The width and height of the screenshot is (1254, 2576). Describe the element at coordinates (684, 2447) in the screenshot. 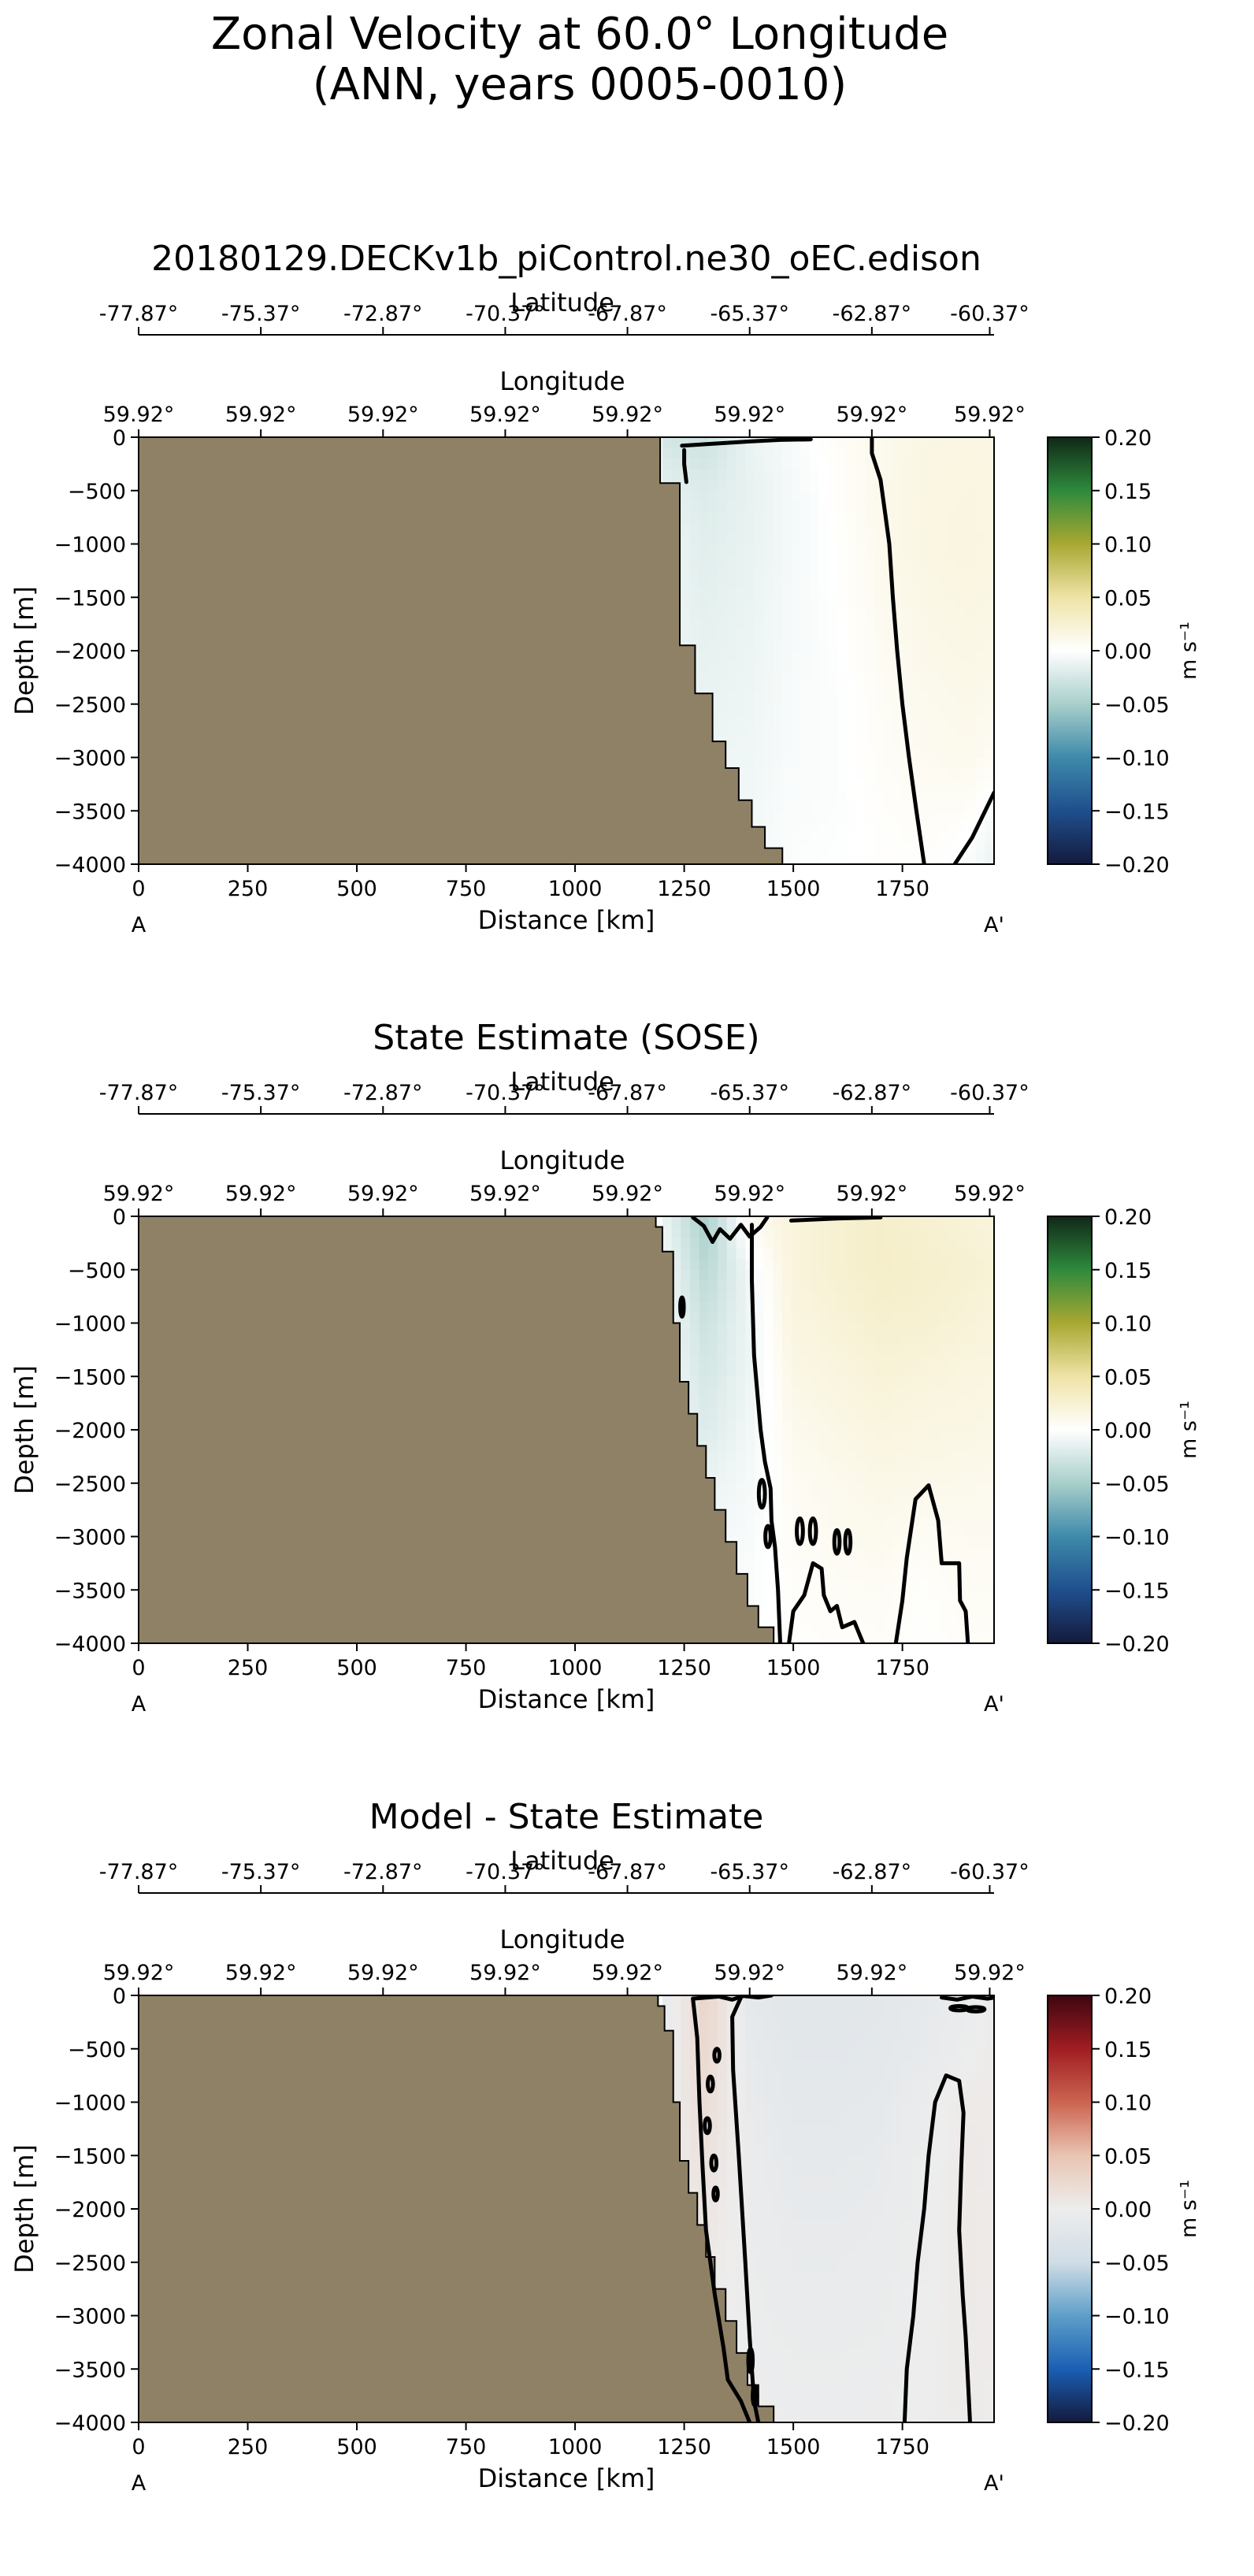

I see `x-tick-label: 1250` at that location.